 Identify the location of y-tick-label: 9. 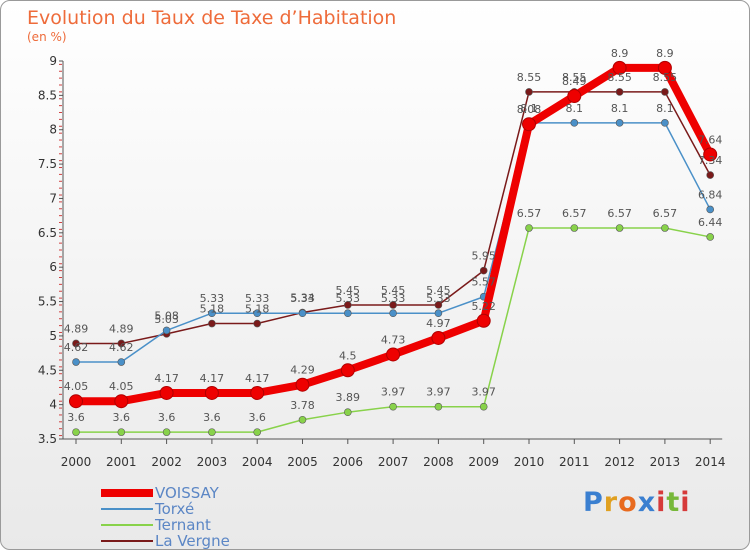
(53, 61).